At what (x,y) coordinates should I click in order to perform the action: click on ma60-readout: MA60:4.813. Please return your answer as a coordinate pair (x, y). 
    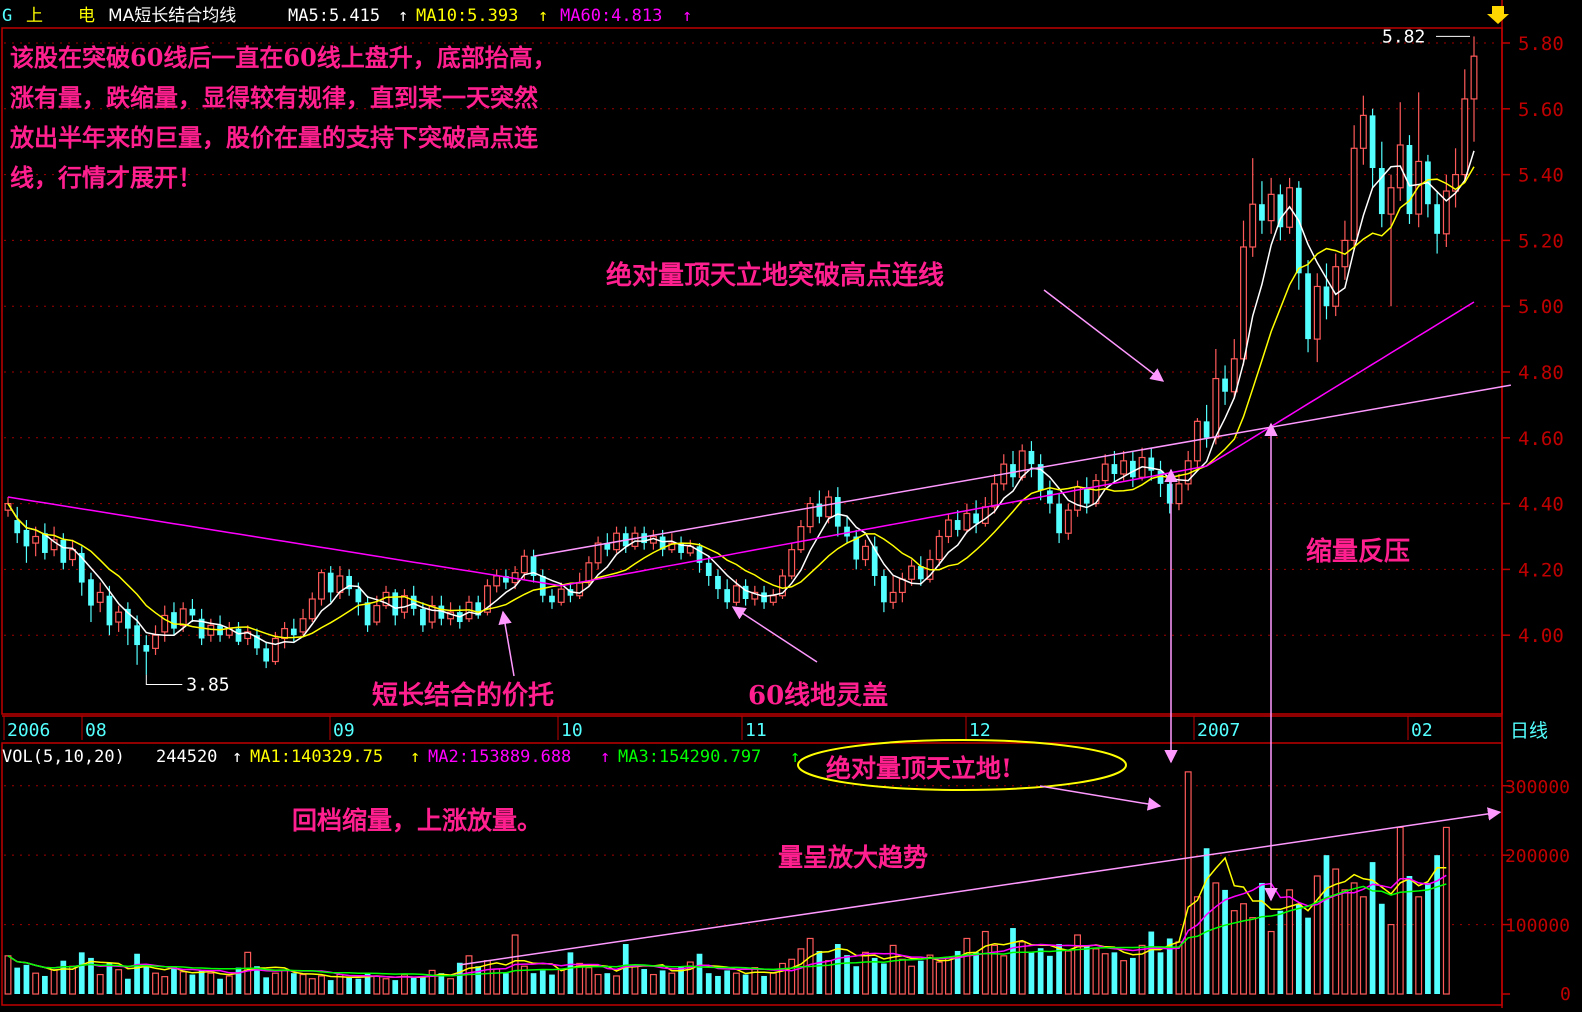
    Looking at the image, I should click on (611, 16).